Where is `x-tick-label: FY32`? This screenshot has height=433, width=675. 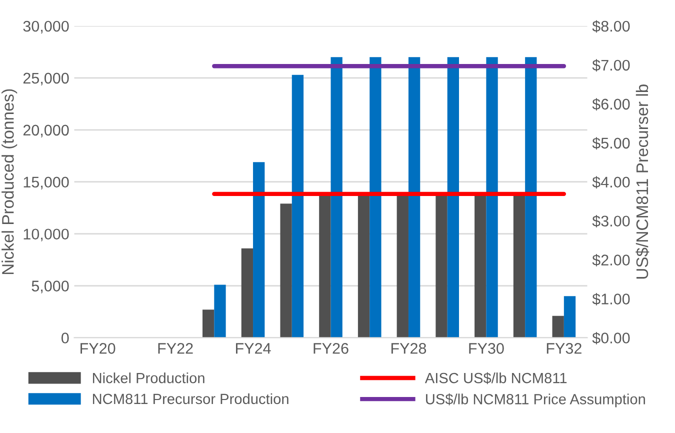 x-tick-label: FY32 is located at coordinates (564, 348).